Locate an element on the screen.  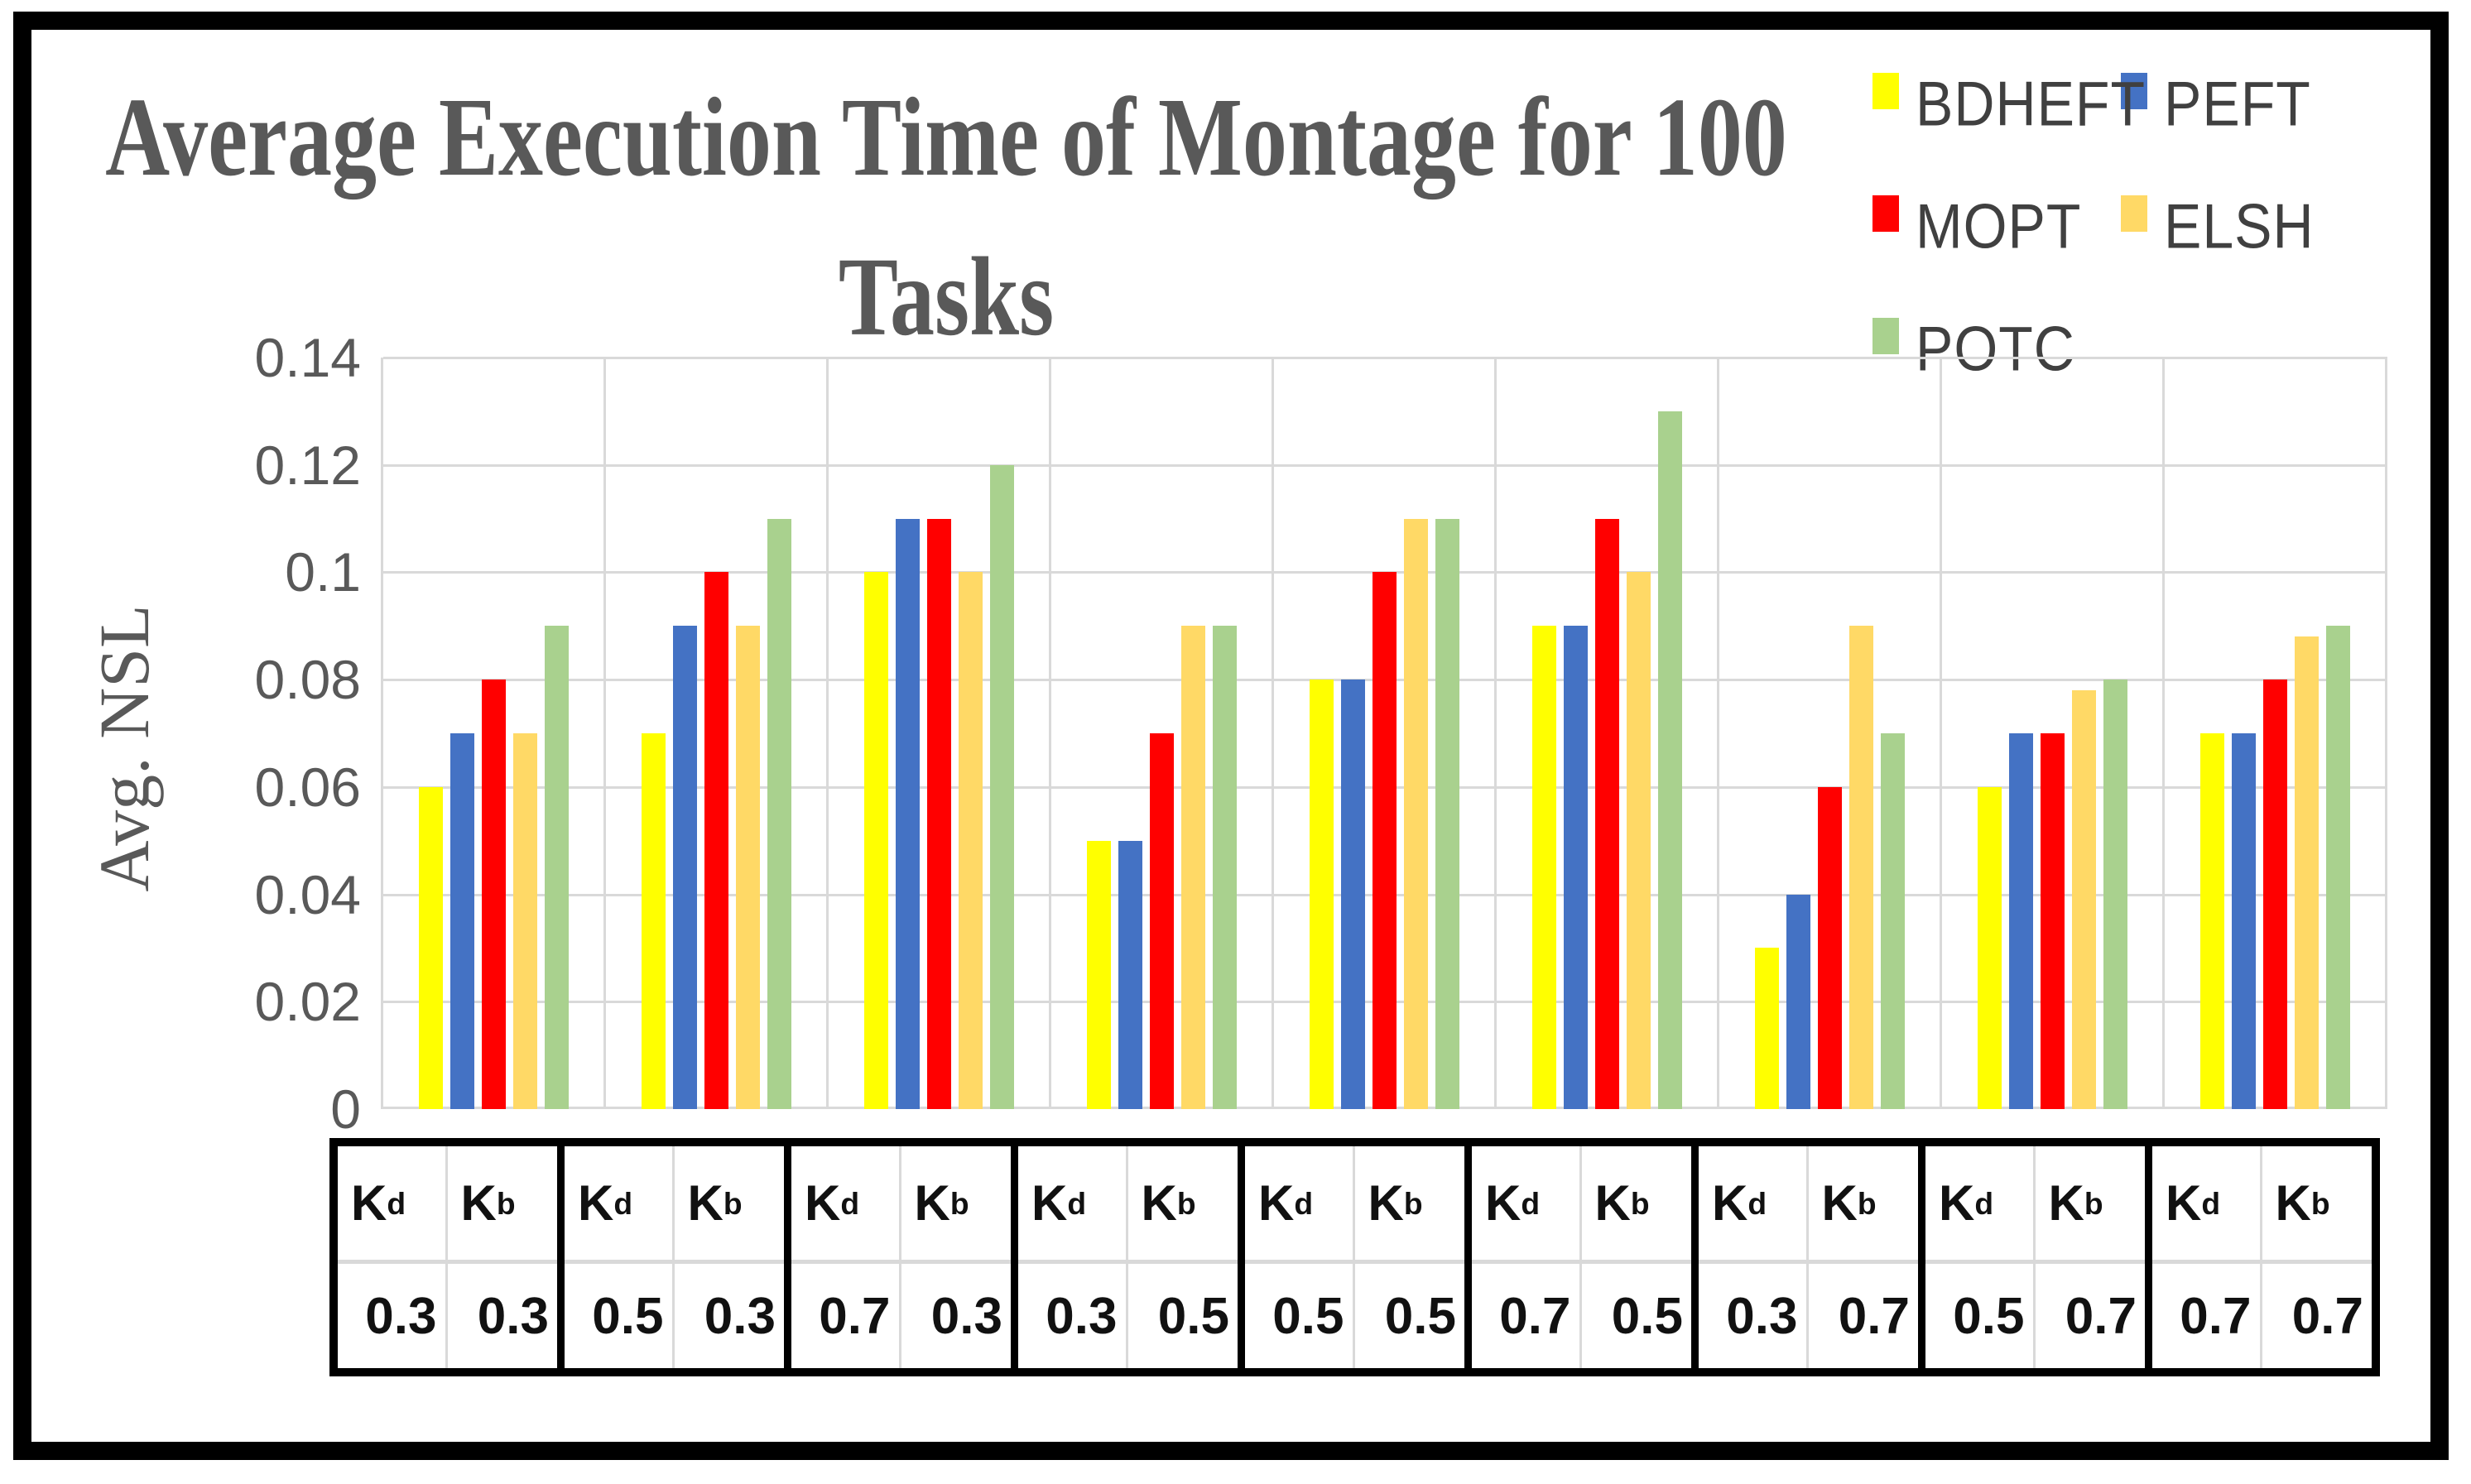
bar-peft-group1 is located at coordinates (461, 921).